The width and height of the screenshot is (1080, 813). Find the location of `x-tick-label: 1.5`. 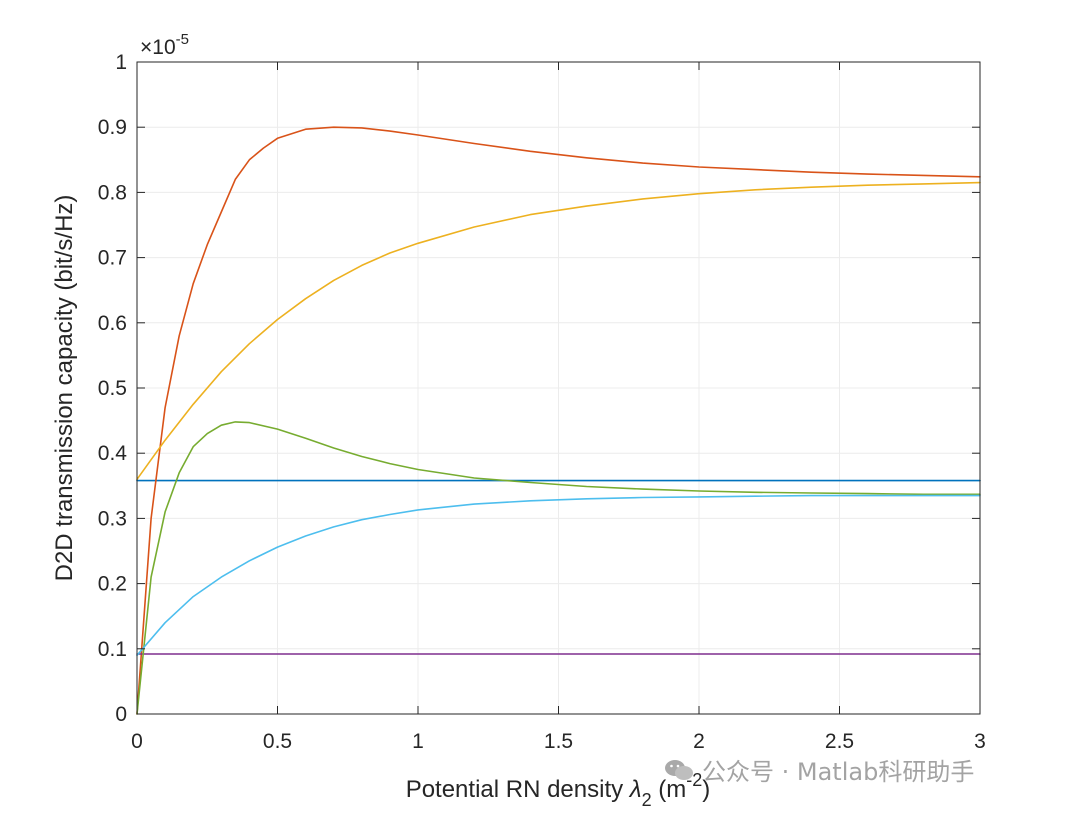

x-tick-label: 1.5 is located at coordinates (558, 741).